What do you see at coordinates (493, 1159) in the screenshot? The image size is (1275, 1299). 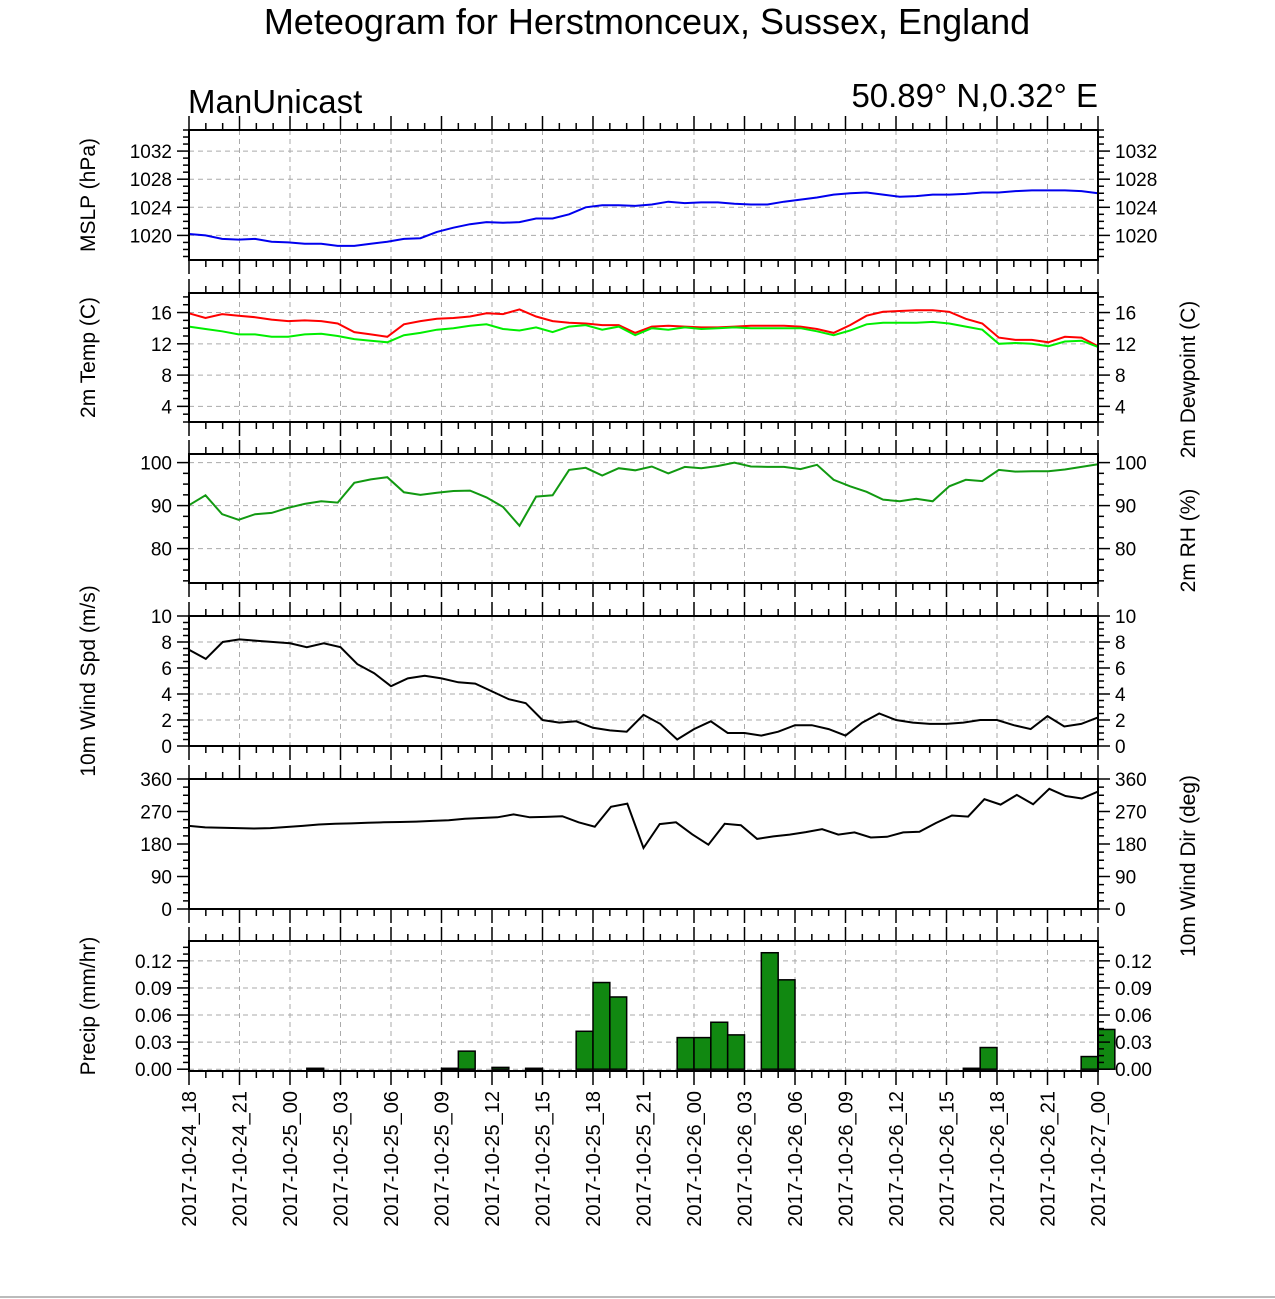 I see `x-tick-label: 2017-10-25_12` at bounding box center [493, 1159].